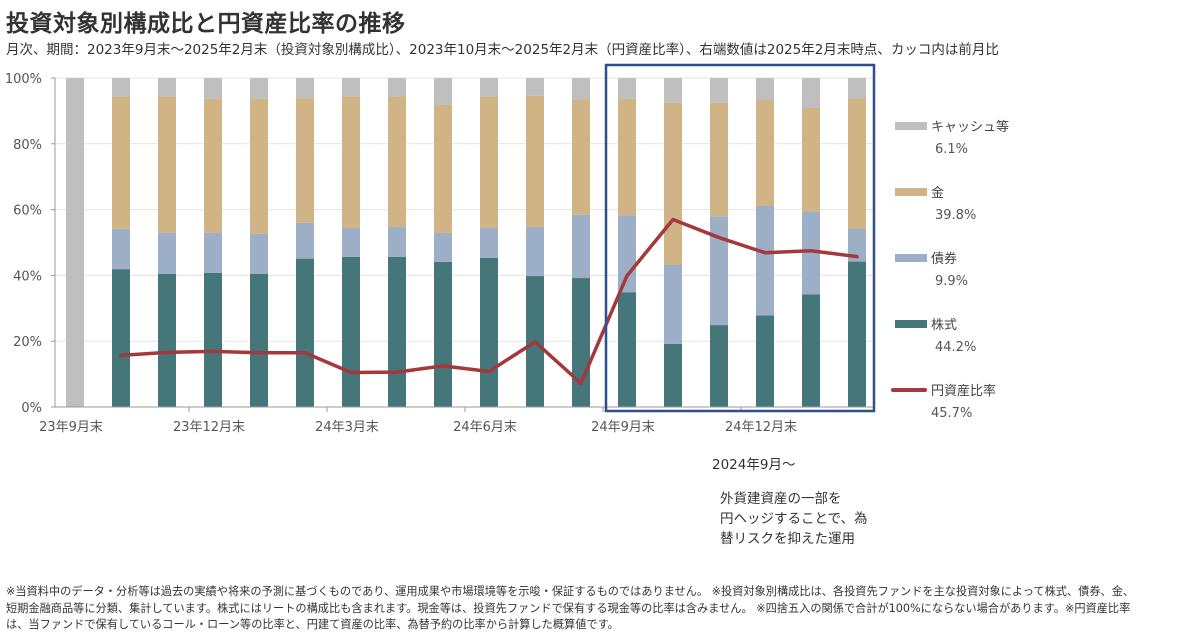 This screenshot has height=639, width=1200. Describe the element at coordinates (23, 79) in the screenshot. I see `y-tick-label: 100%` at that location.